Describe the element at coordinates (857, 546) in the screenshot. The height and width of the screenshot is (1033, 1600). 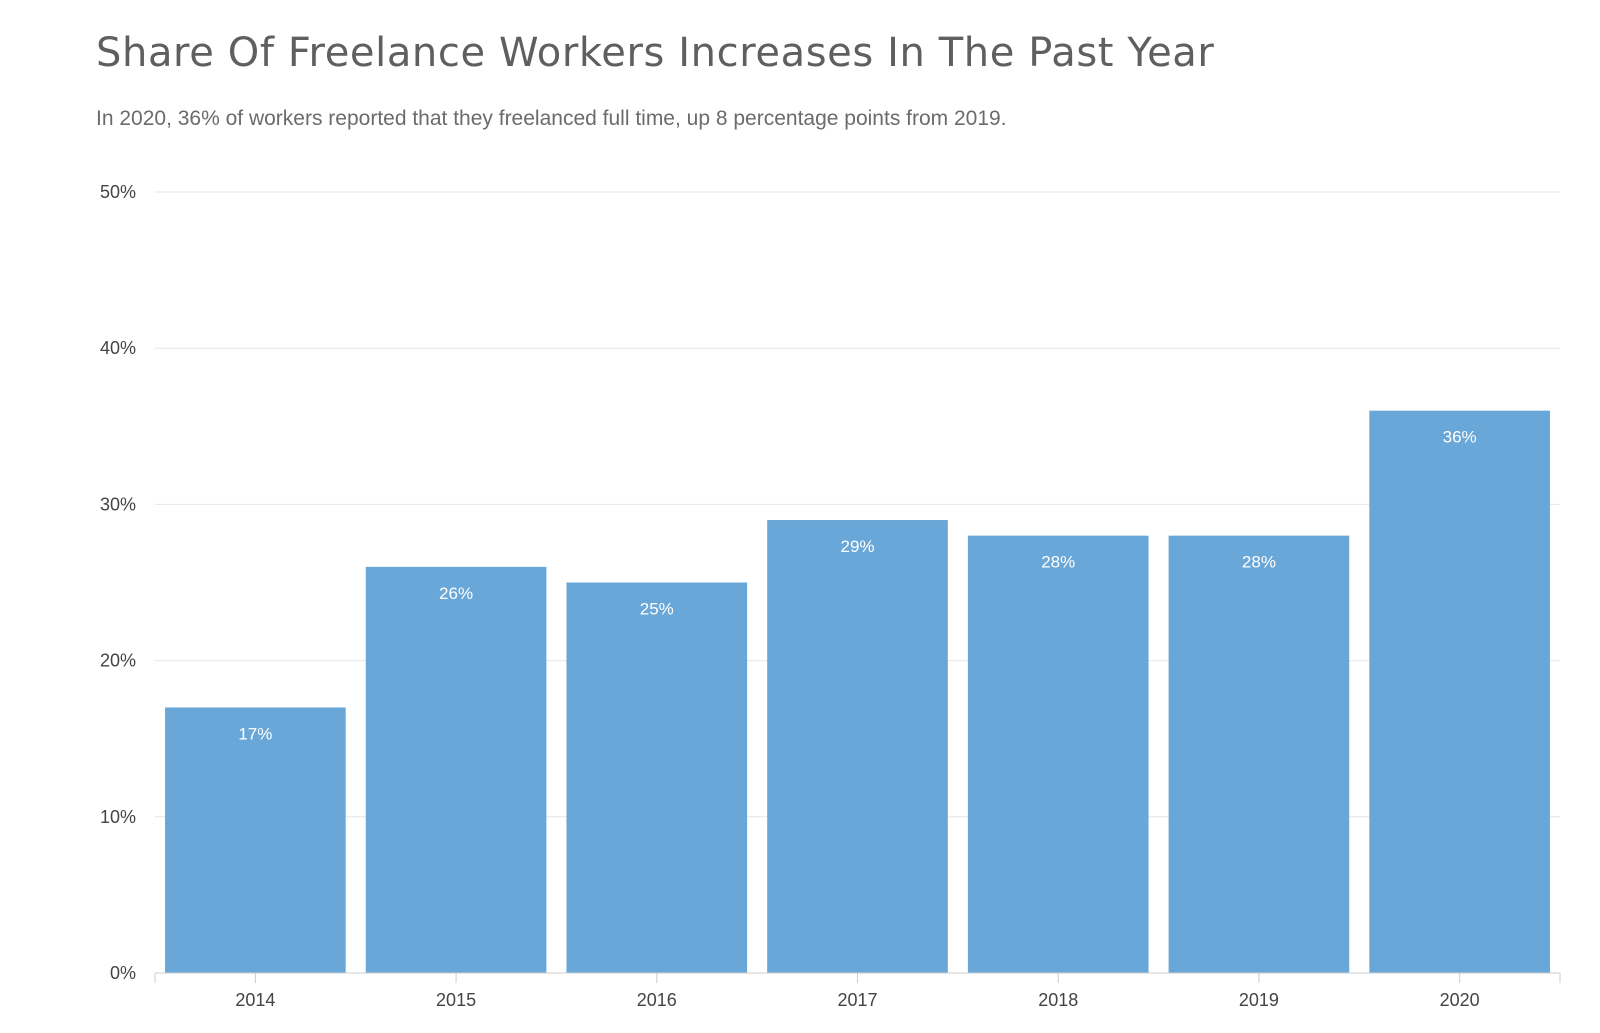
I see `data-label: 29%` at that location.